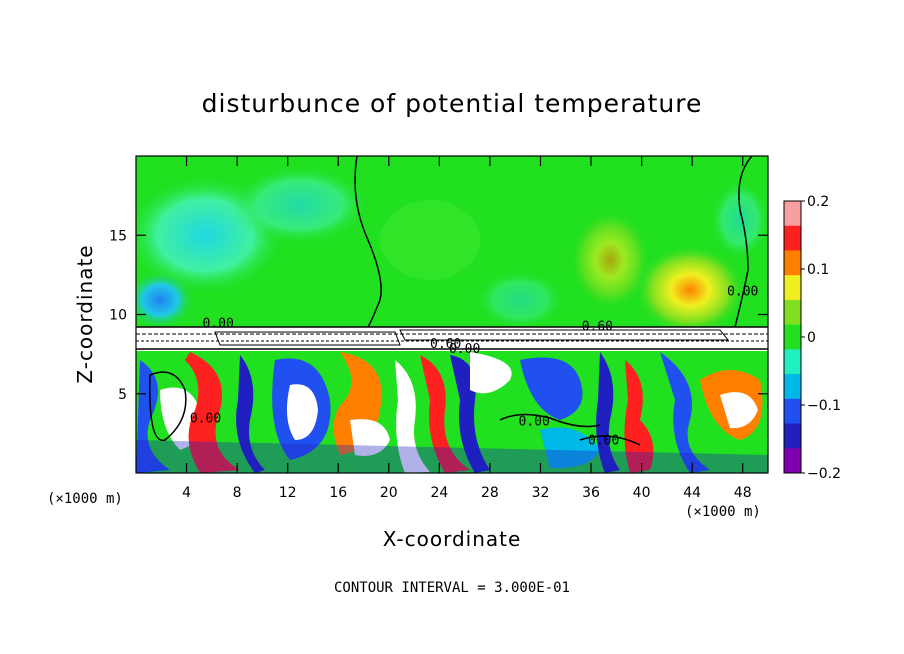 The height and width of the screenshot is (654, 904). I want to click on x-tick-label: 4, so click(186, 493).